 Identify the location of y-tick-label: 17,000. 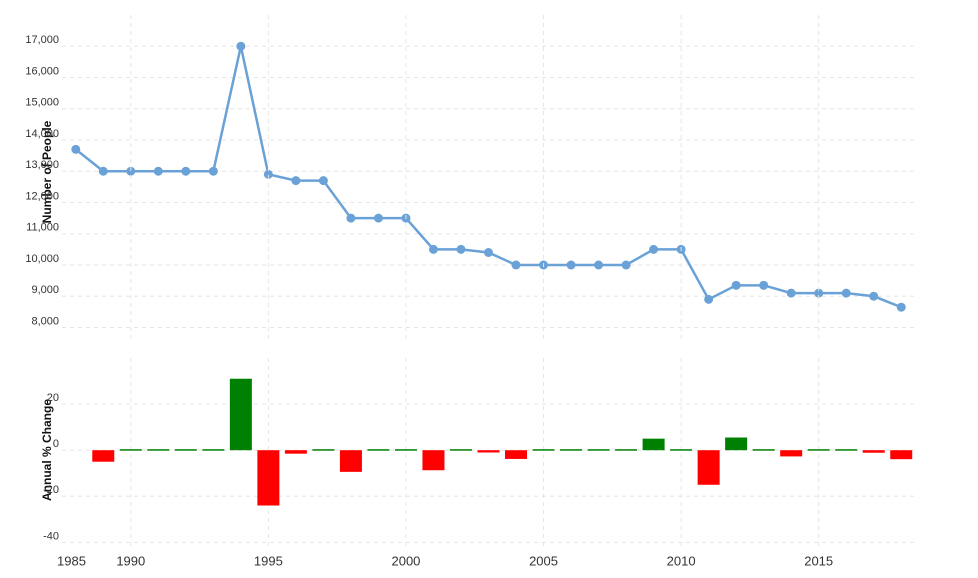
(42, 40).